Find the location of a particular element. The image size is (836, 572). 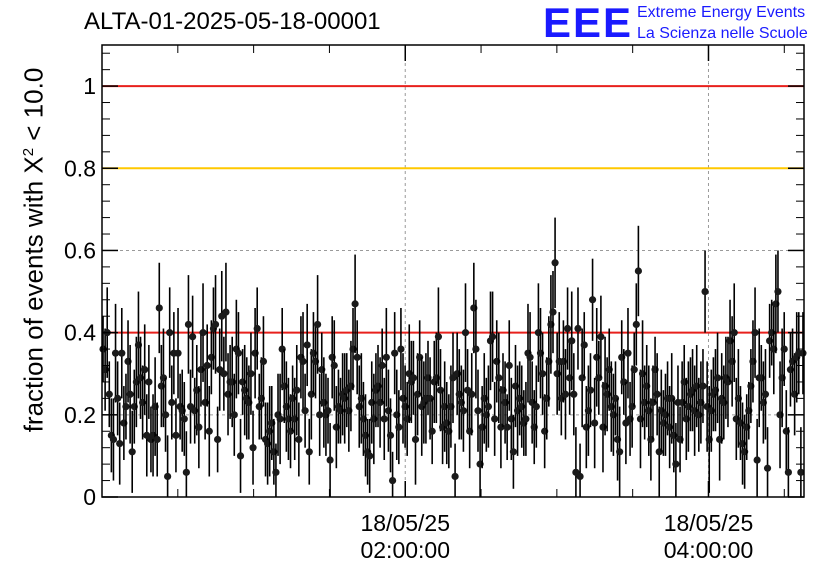

logo-line-2: La Scienza nelle Scuole is located at coordinates (722, 33).